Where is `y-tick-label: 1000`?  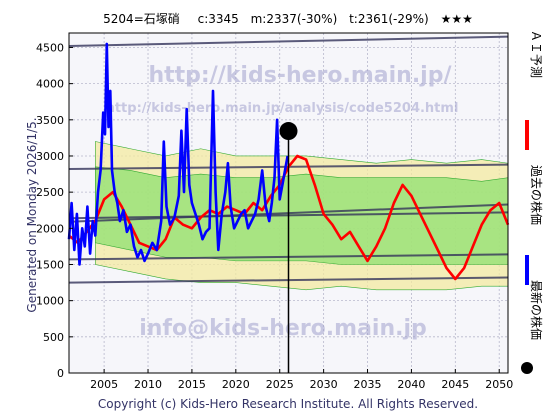 y-tick-label: 1000 is located at coordinates (50, 301).